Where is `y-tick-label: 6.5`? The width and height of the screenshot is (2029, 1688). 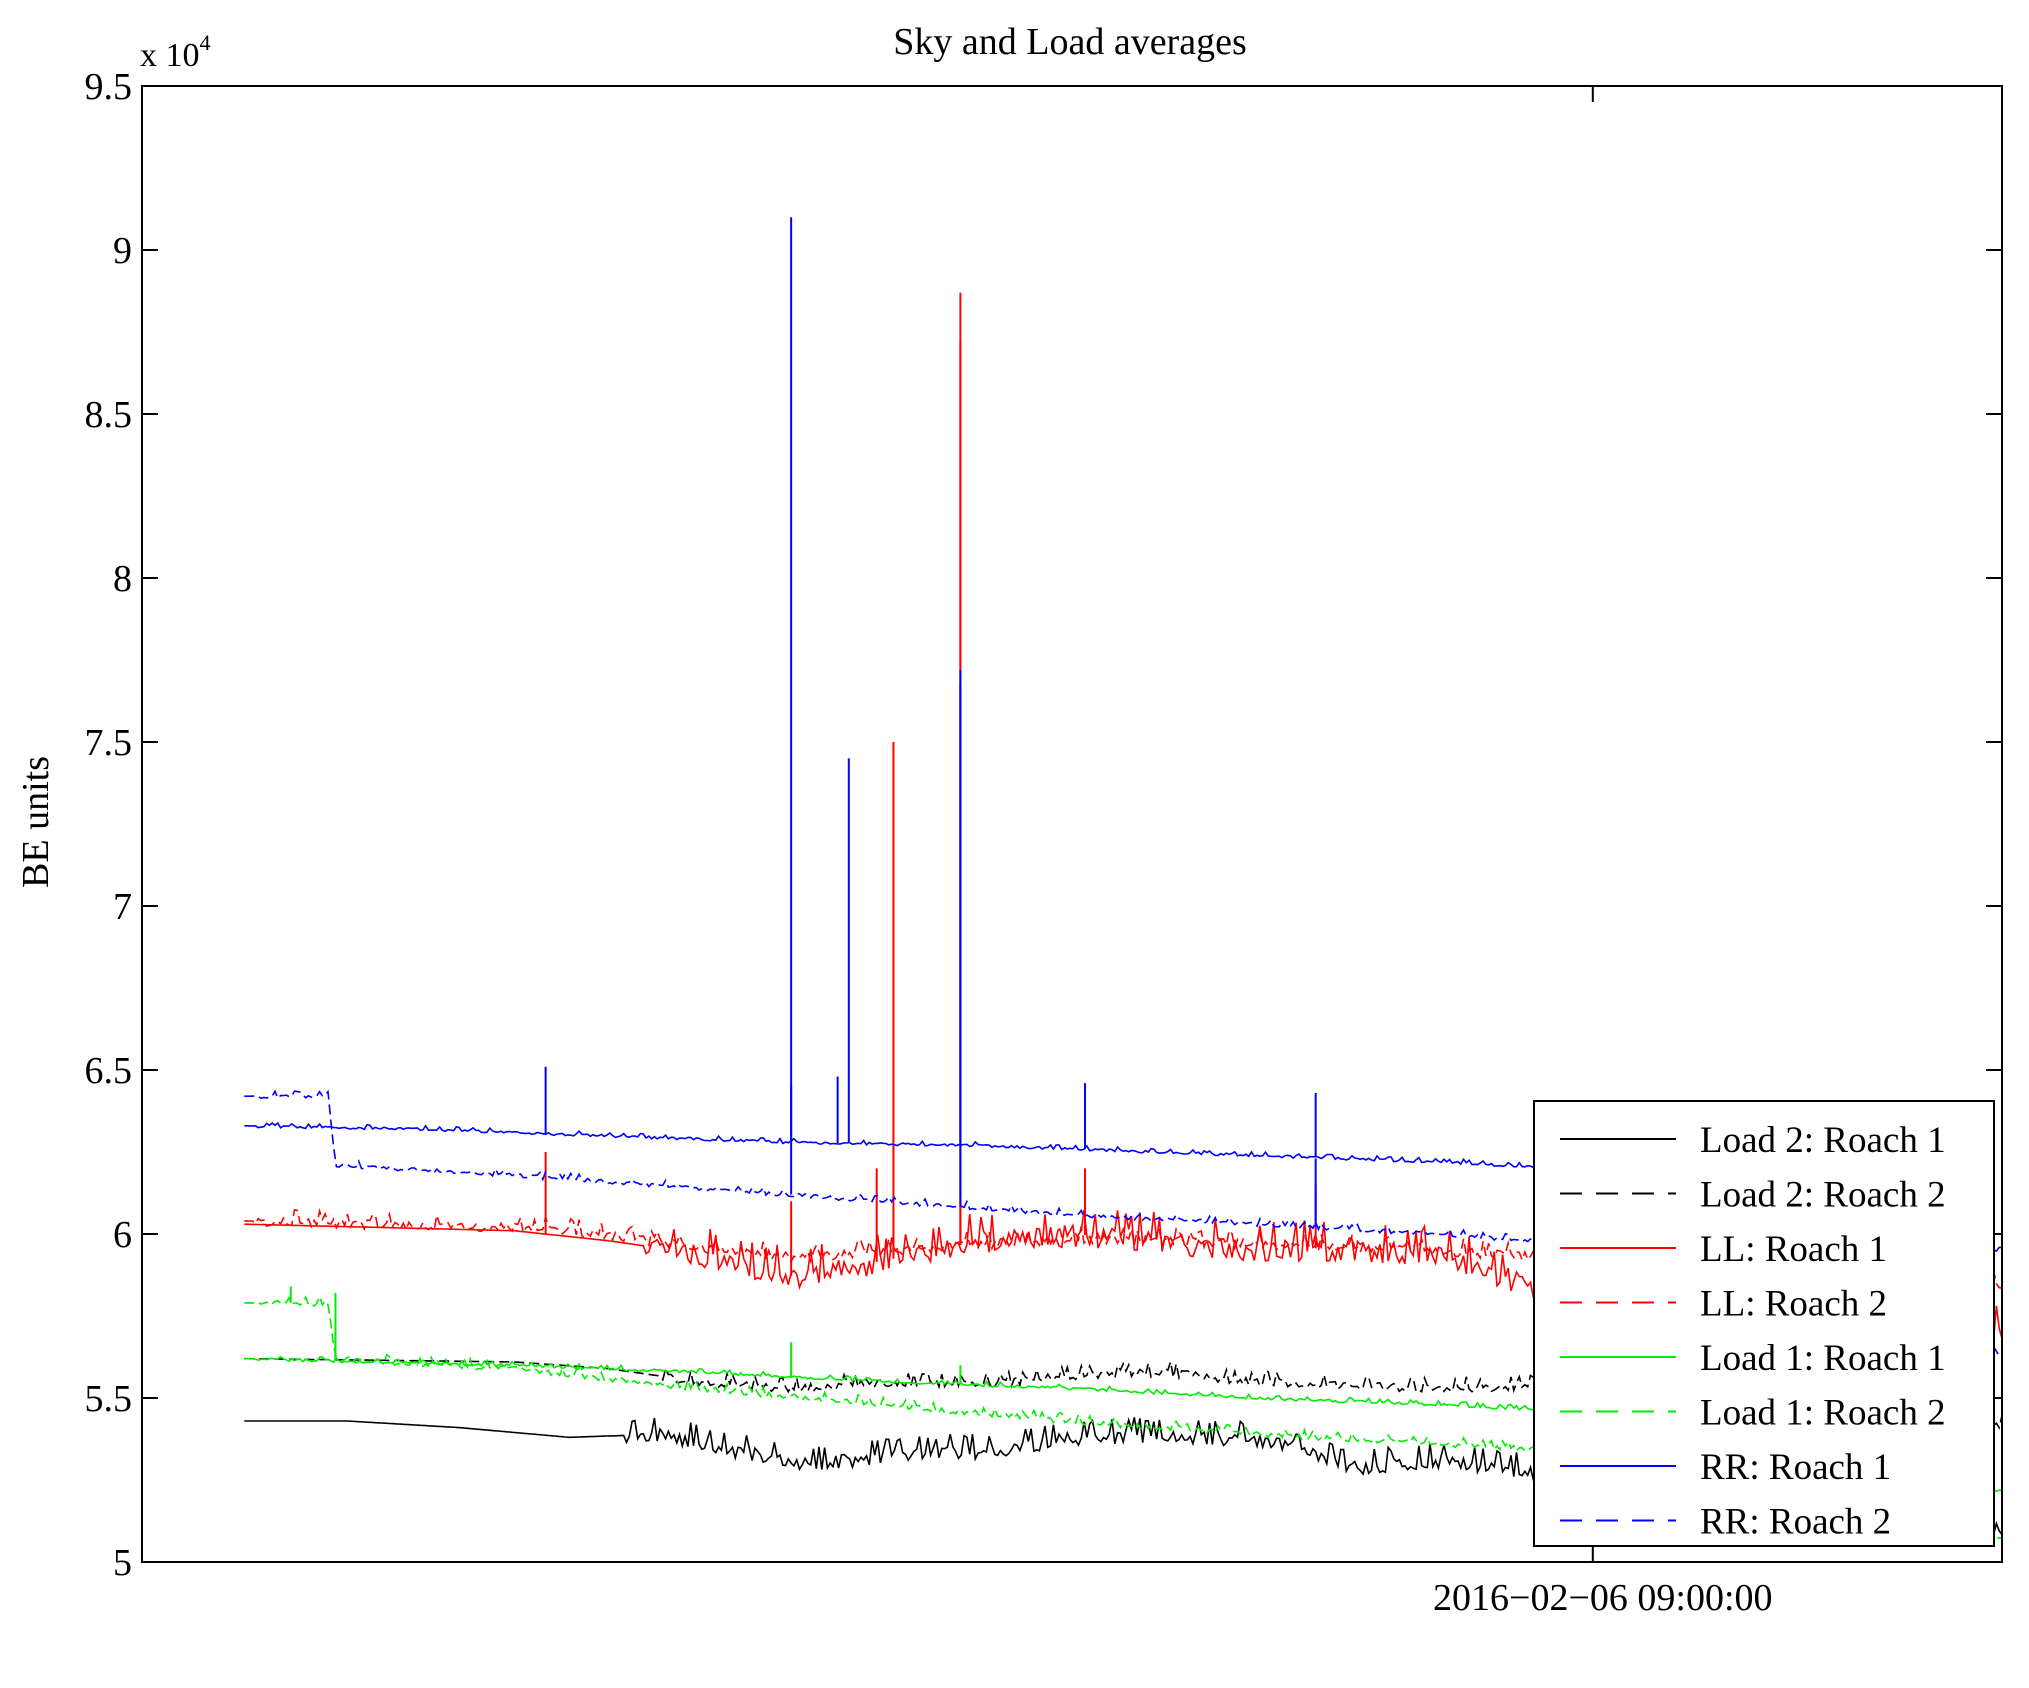 y-tick-label: 6.5 is located at coordinates (109, 1071).